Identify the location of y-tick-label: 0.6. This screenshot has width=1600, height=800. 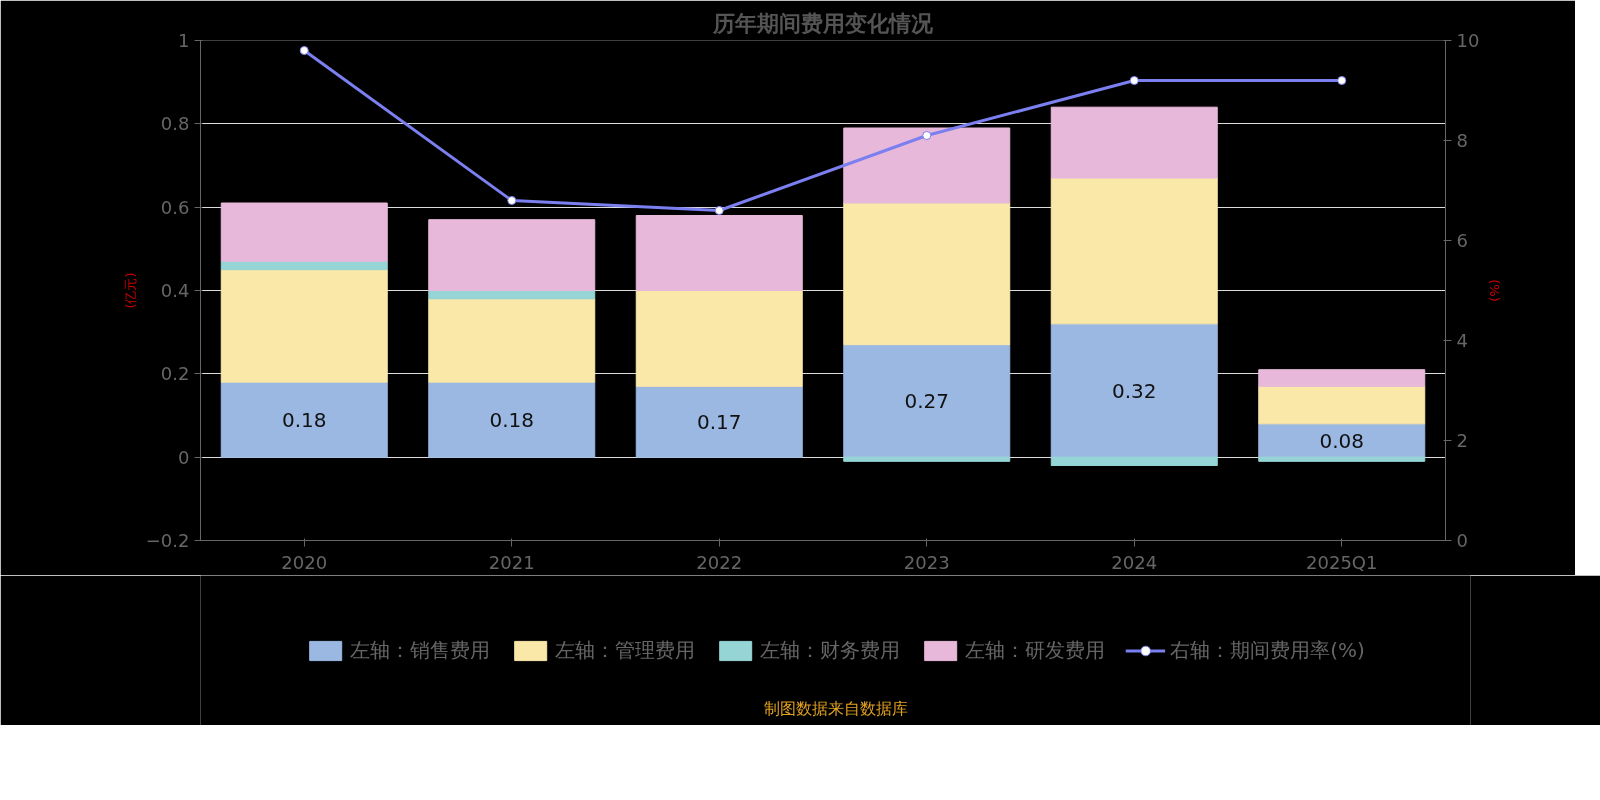
(175, 207).